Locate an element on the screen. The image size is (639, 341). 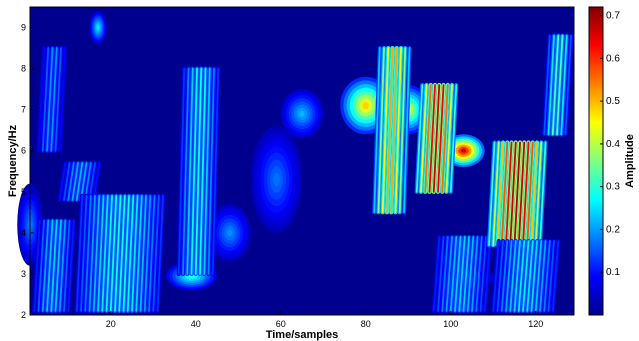
y-tick-label: 7 is located at coordinates (23, 110).